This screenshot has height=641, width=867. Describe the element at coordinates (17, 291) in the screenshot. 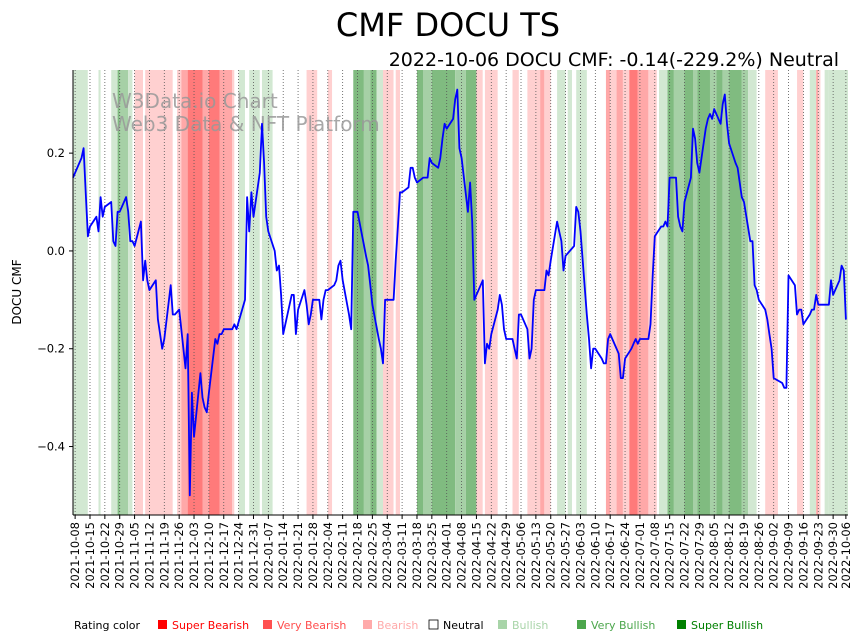

I see `y-axis-label: DOCU CMF` at that location.